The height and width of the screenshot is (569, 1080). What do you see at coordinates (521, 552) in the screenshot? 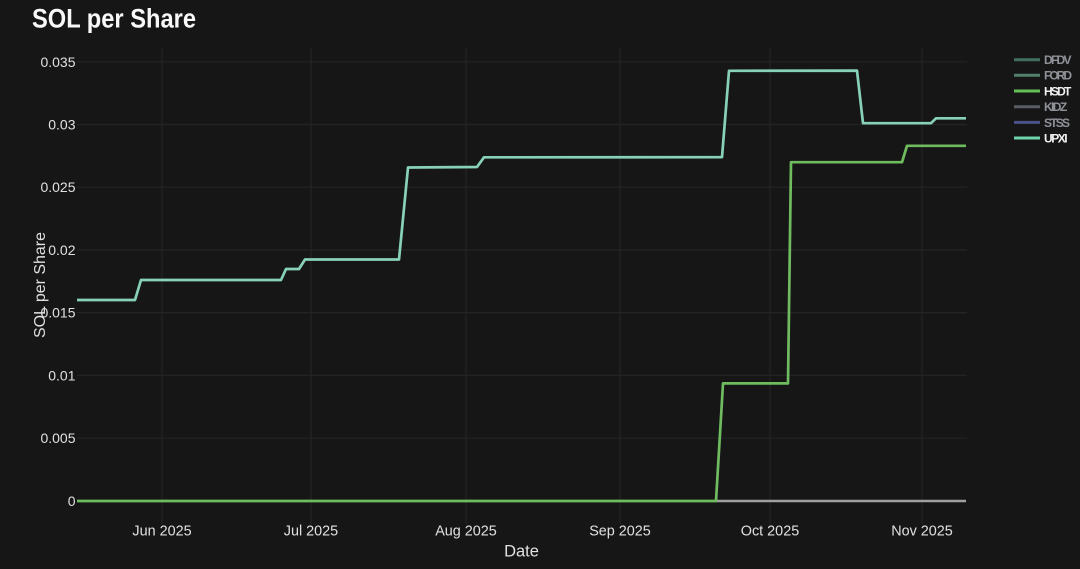
I see `svg-text: Date` at bounding box center [521, 552].